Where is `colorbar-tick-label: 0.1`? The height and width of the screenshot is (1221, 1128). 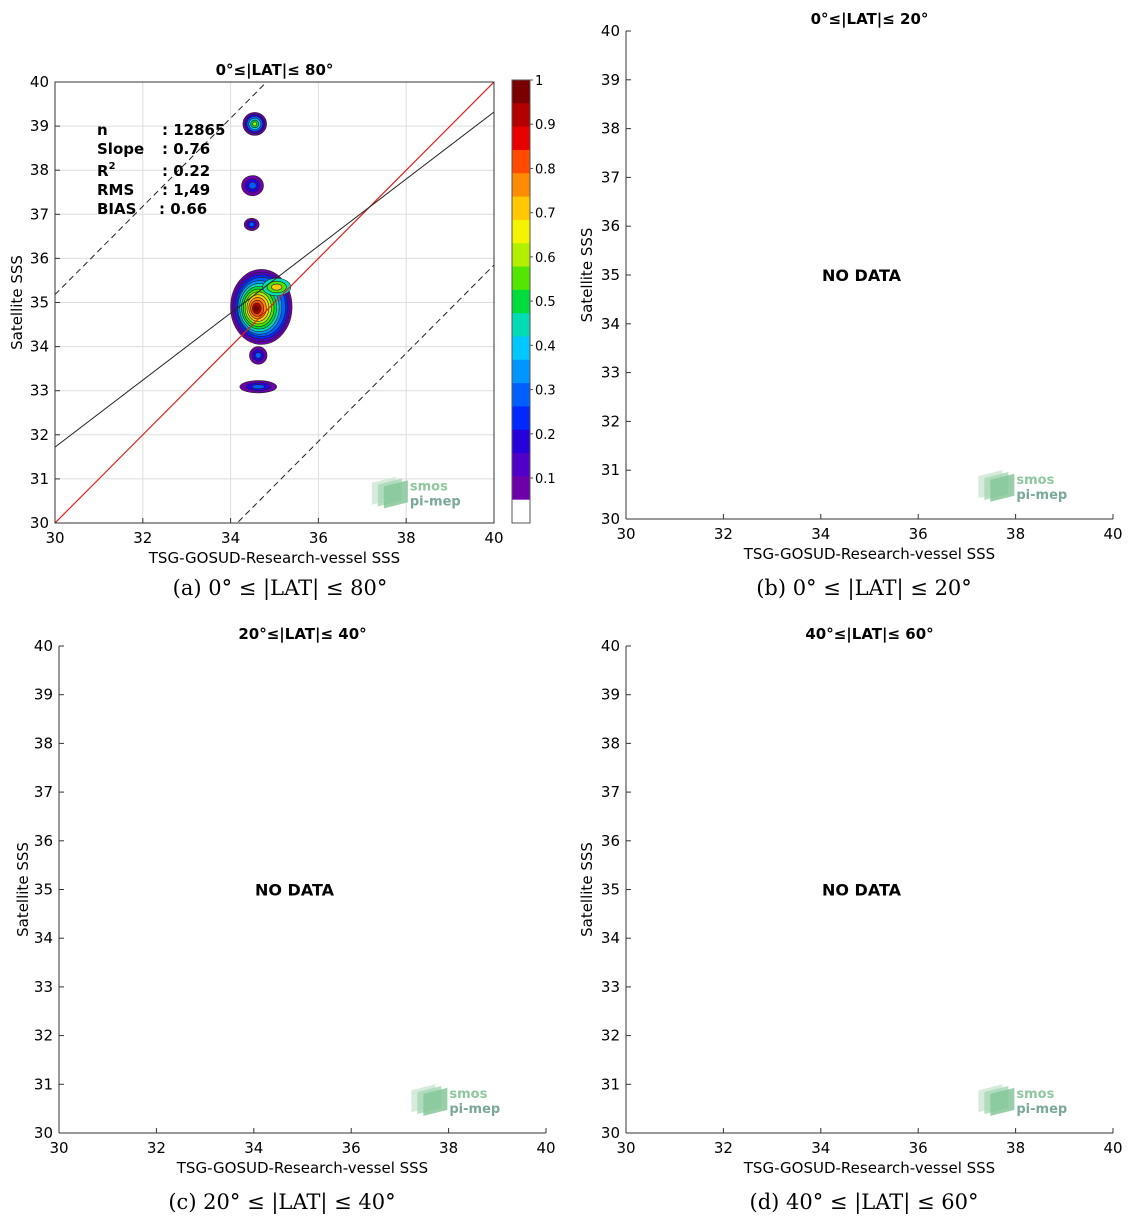
colorbar-tick-label: 0.1 is located at coordinates (545, 479).